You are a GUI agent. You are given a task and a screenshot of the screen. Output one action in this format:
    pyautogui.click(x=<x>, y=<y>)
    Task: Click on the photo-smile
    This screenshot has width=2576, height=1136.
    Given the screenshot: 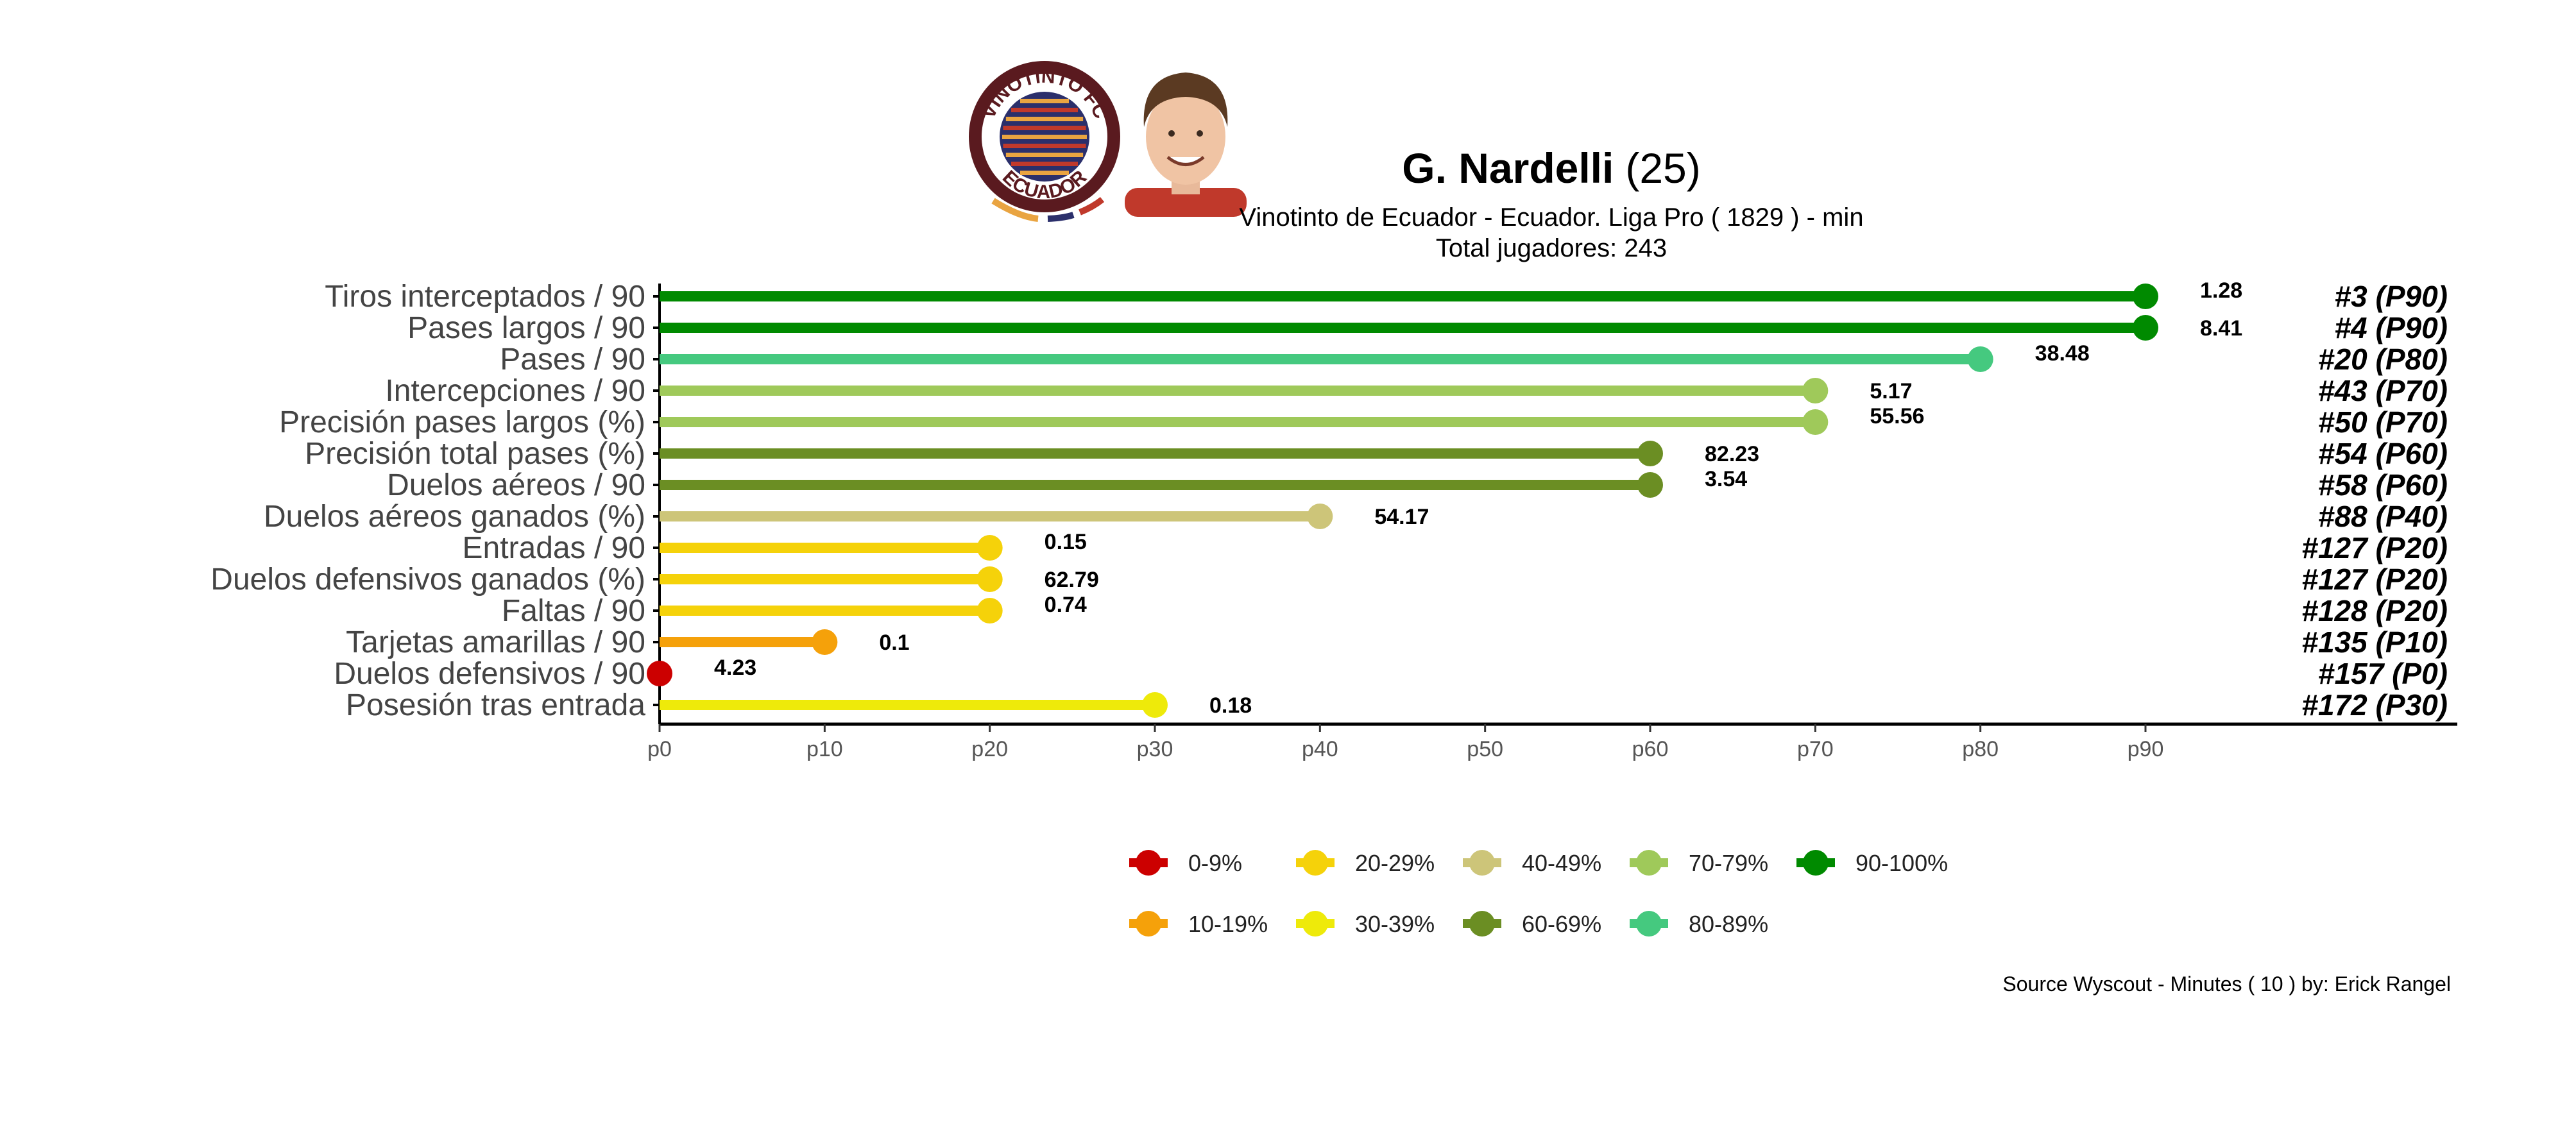 What is the action you would take?
    pyautogui.click(x=1185, y=161)
    